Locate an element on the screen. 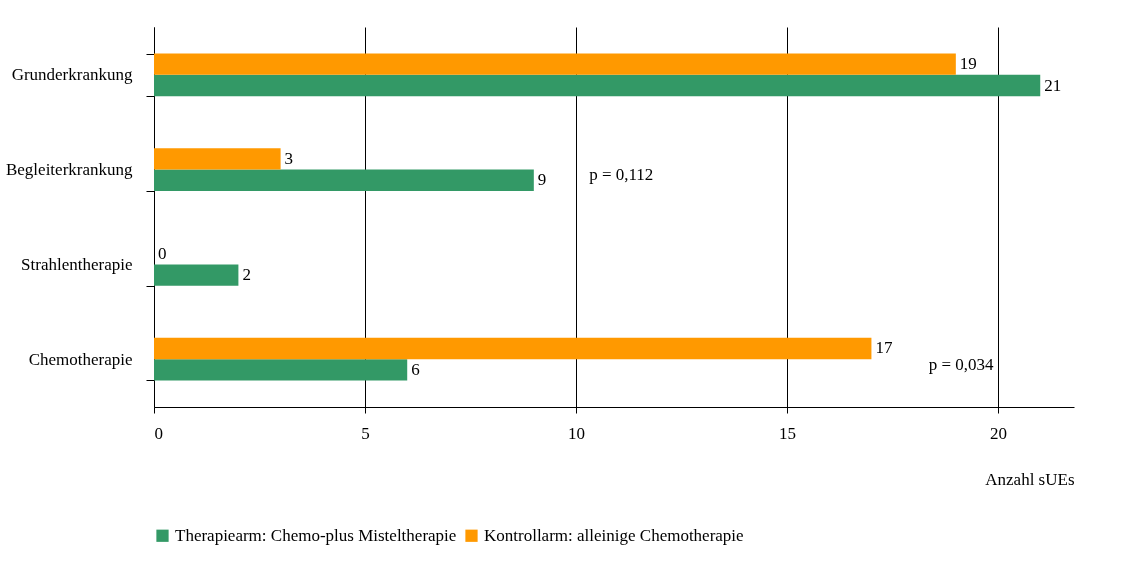 This screenshot has height=563, width=1126. x-tick-label: 5 is located at coordinates (365, 433).